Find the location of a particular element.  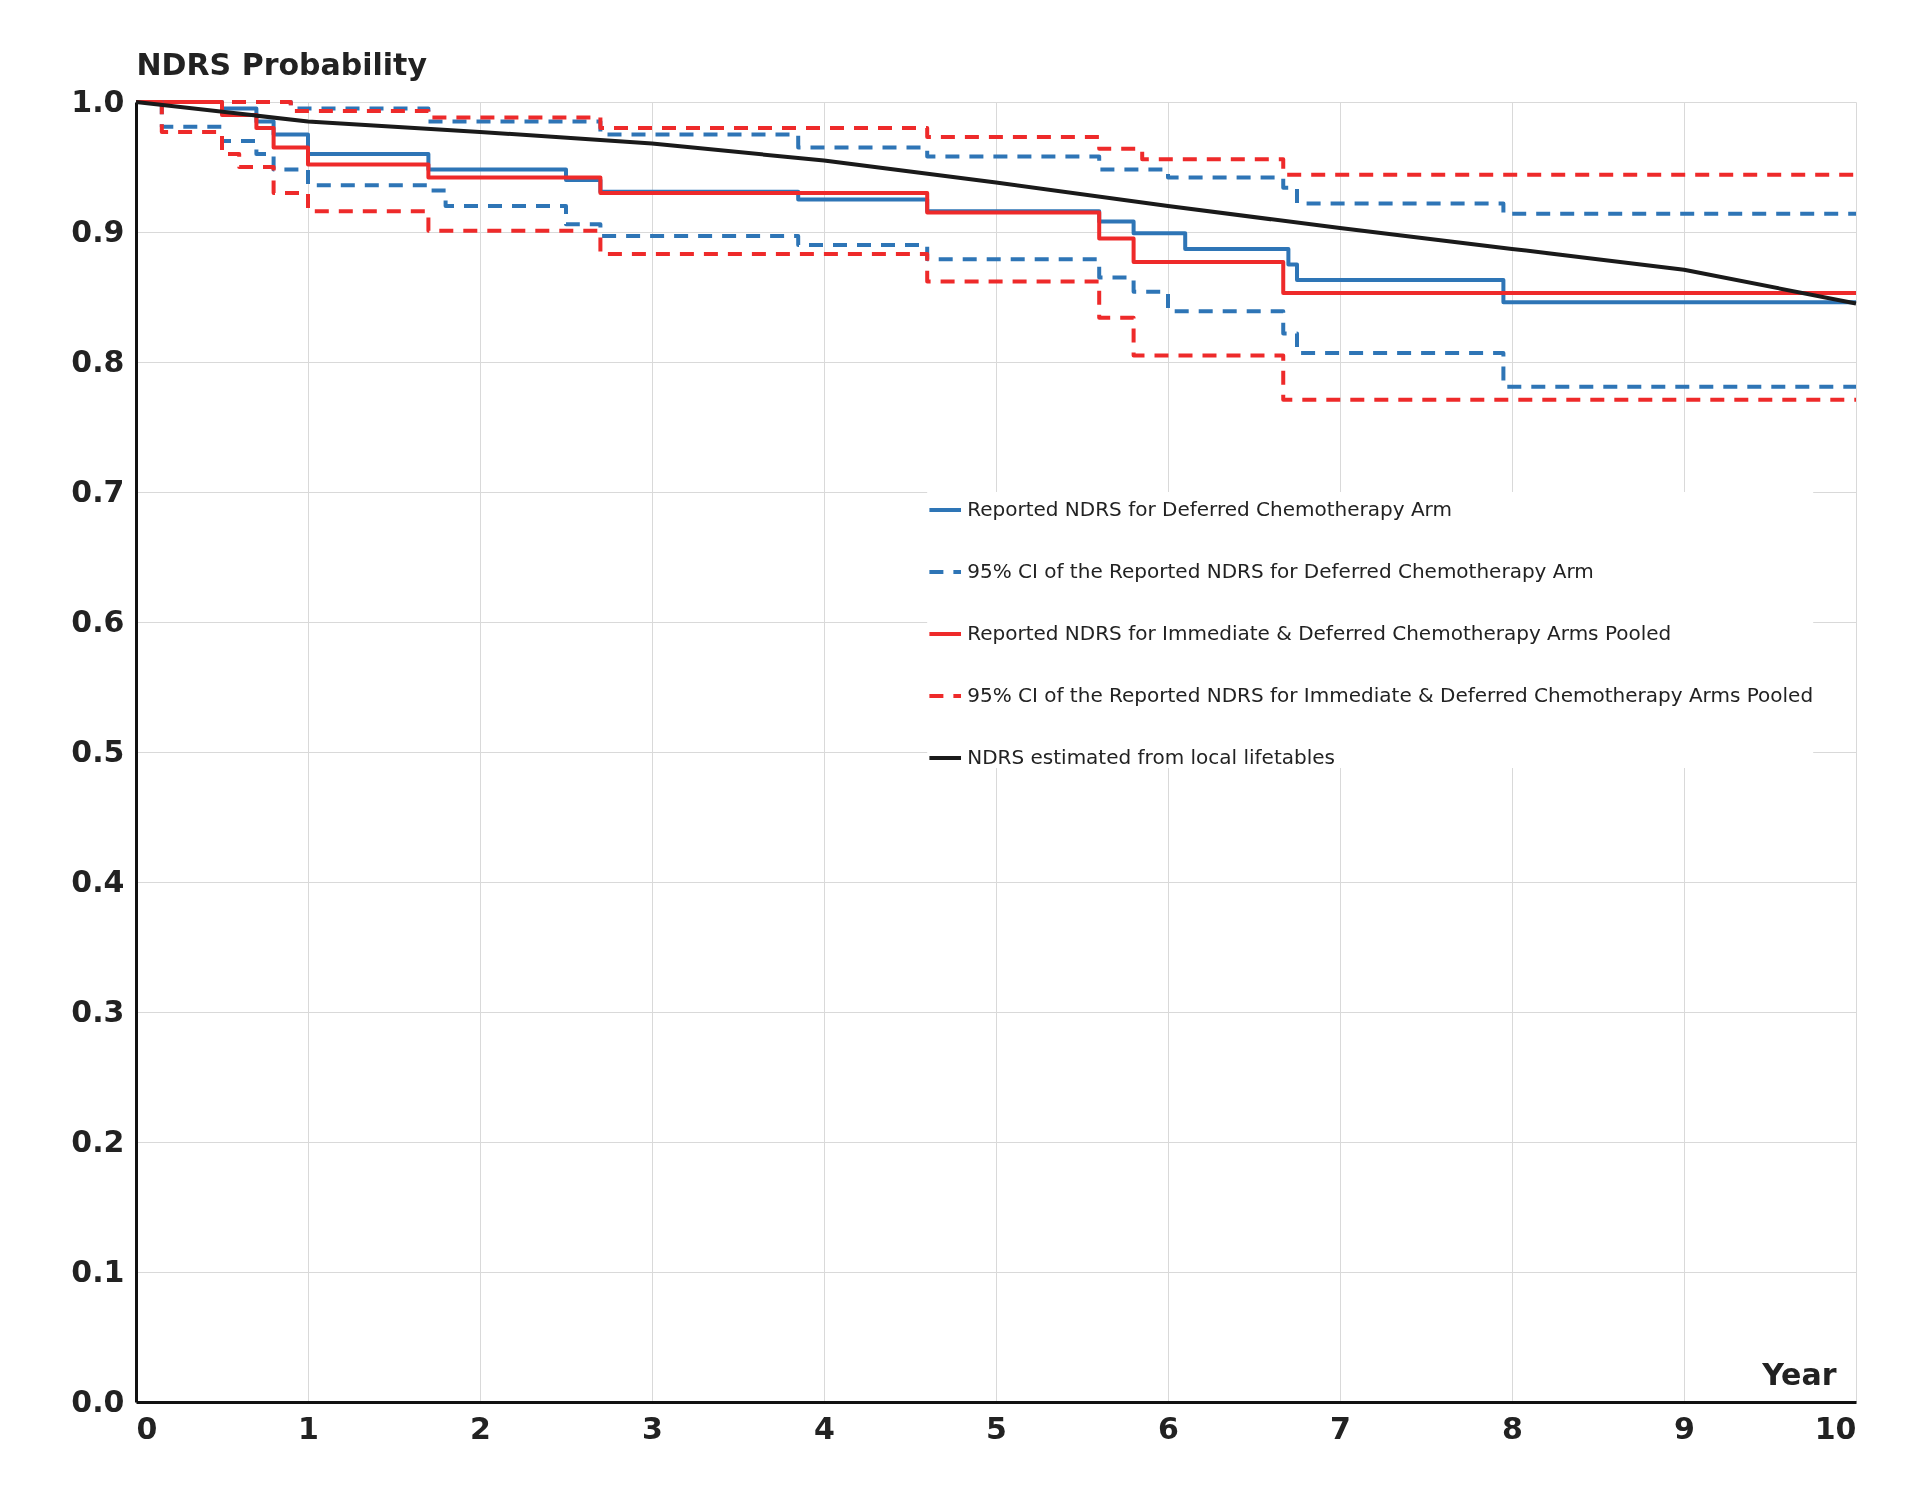

y-tick-label: 0.3 is located at coordinates (98, 1011).